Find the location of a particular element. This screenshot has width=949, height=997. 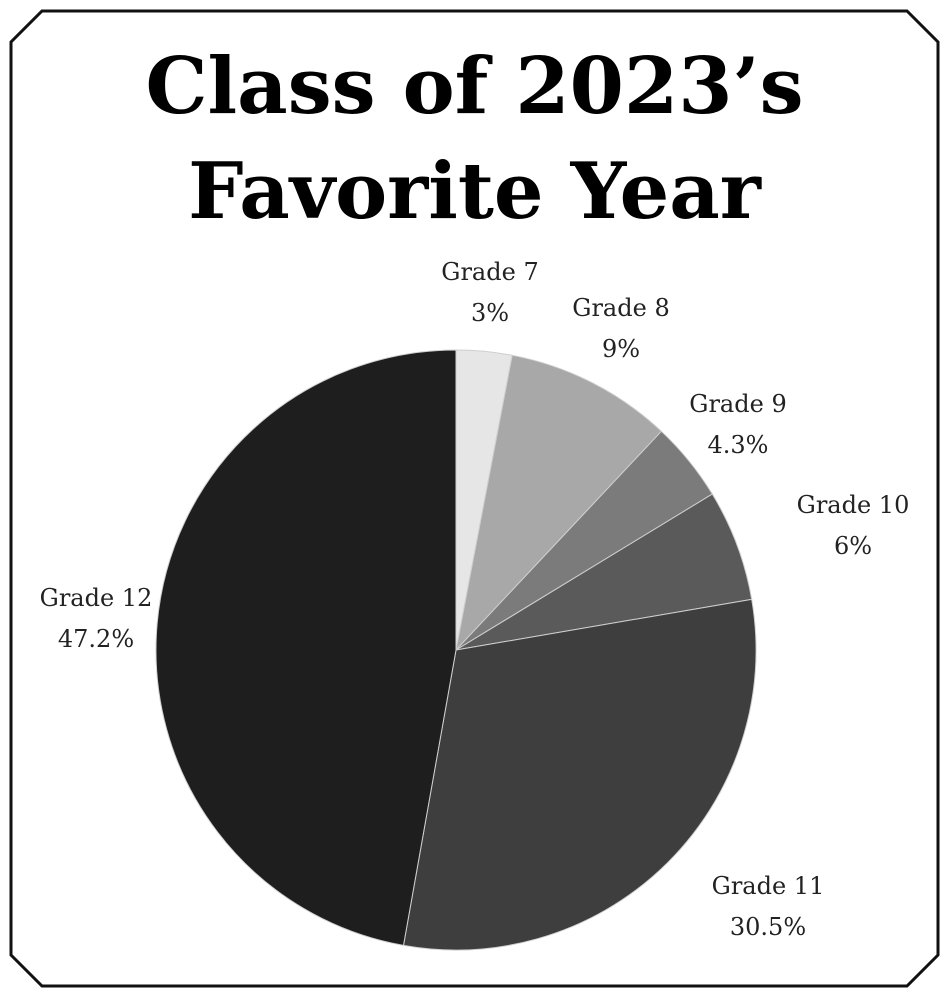

slice-percent: 4.3% is located at coordinates (738, 445).